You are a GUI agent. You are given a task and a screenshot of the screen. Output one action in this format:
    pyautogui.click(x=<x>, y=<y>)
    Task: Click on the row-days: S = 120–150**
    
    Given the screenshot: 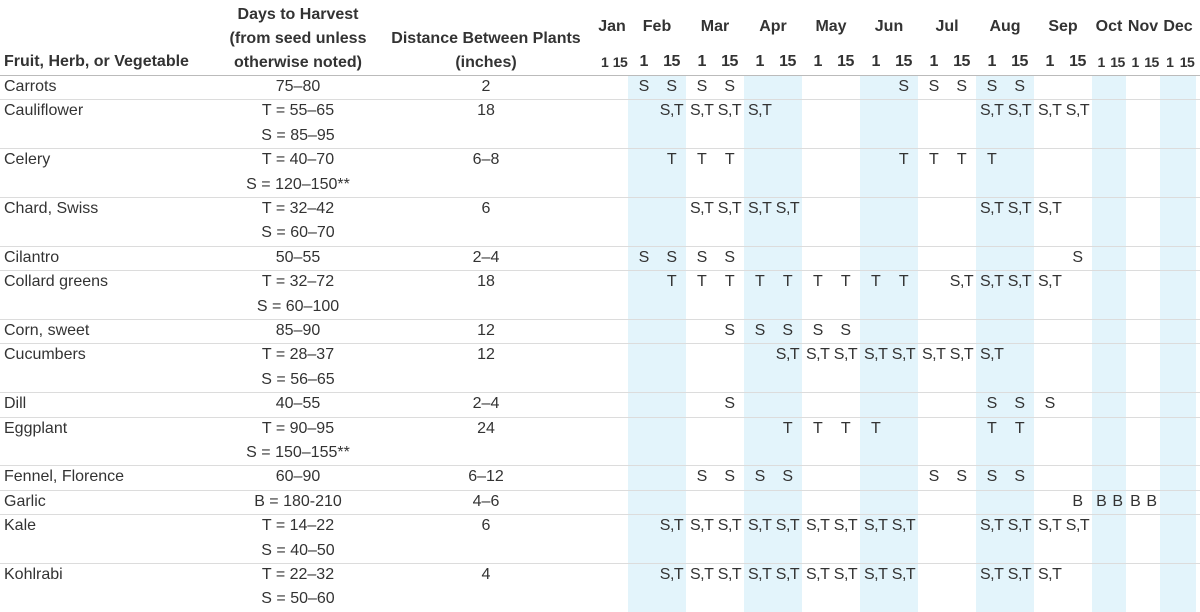 What is the action you would take?
    pyautogui.click(x=298, y=184)
    